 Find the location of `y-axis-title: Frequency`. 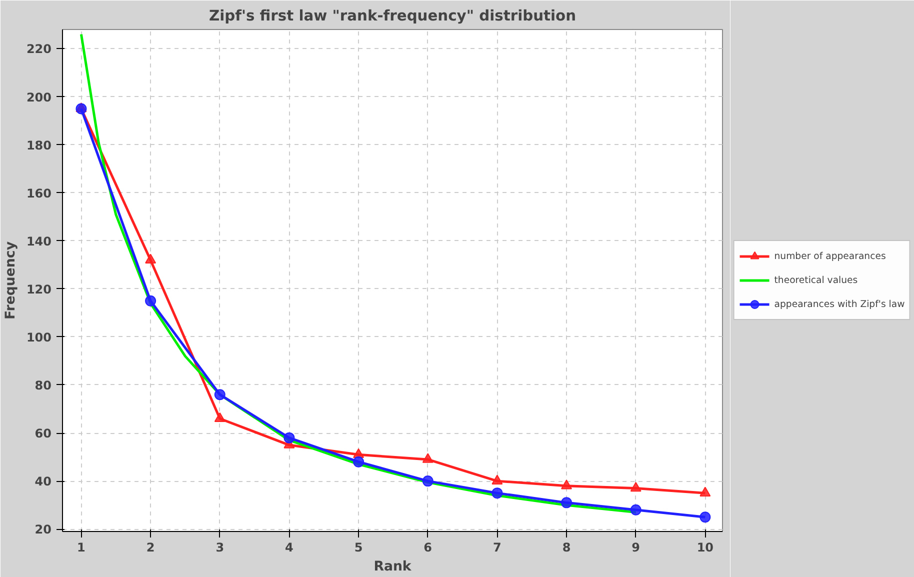

y-axis-title: Frequency is located at coordinates (10, 280).